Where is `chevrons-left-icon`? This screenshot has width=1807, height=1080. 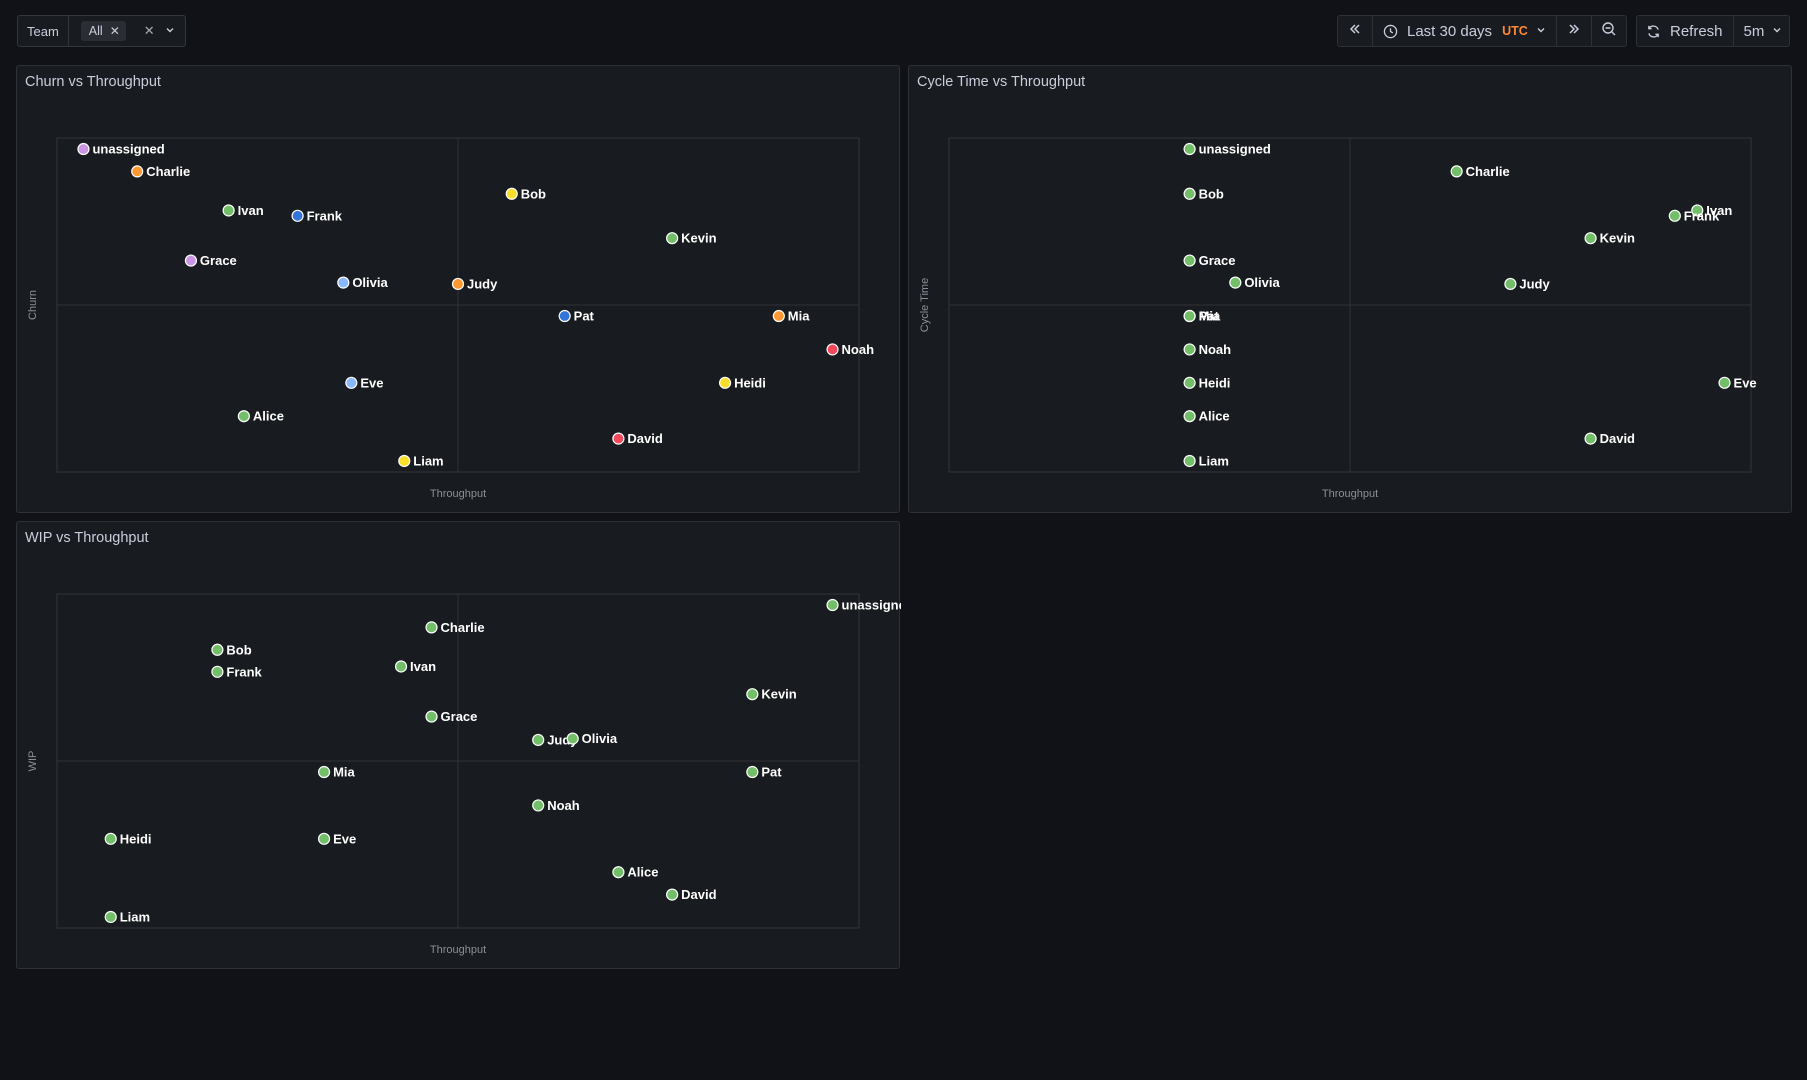 chevrons-left-icon is located at coordinates (1355, 31).